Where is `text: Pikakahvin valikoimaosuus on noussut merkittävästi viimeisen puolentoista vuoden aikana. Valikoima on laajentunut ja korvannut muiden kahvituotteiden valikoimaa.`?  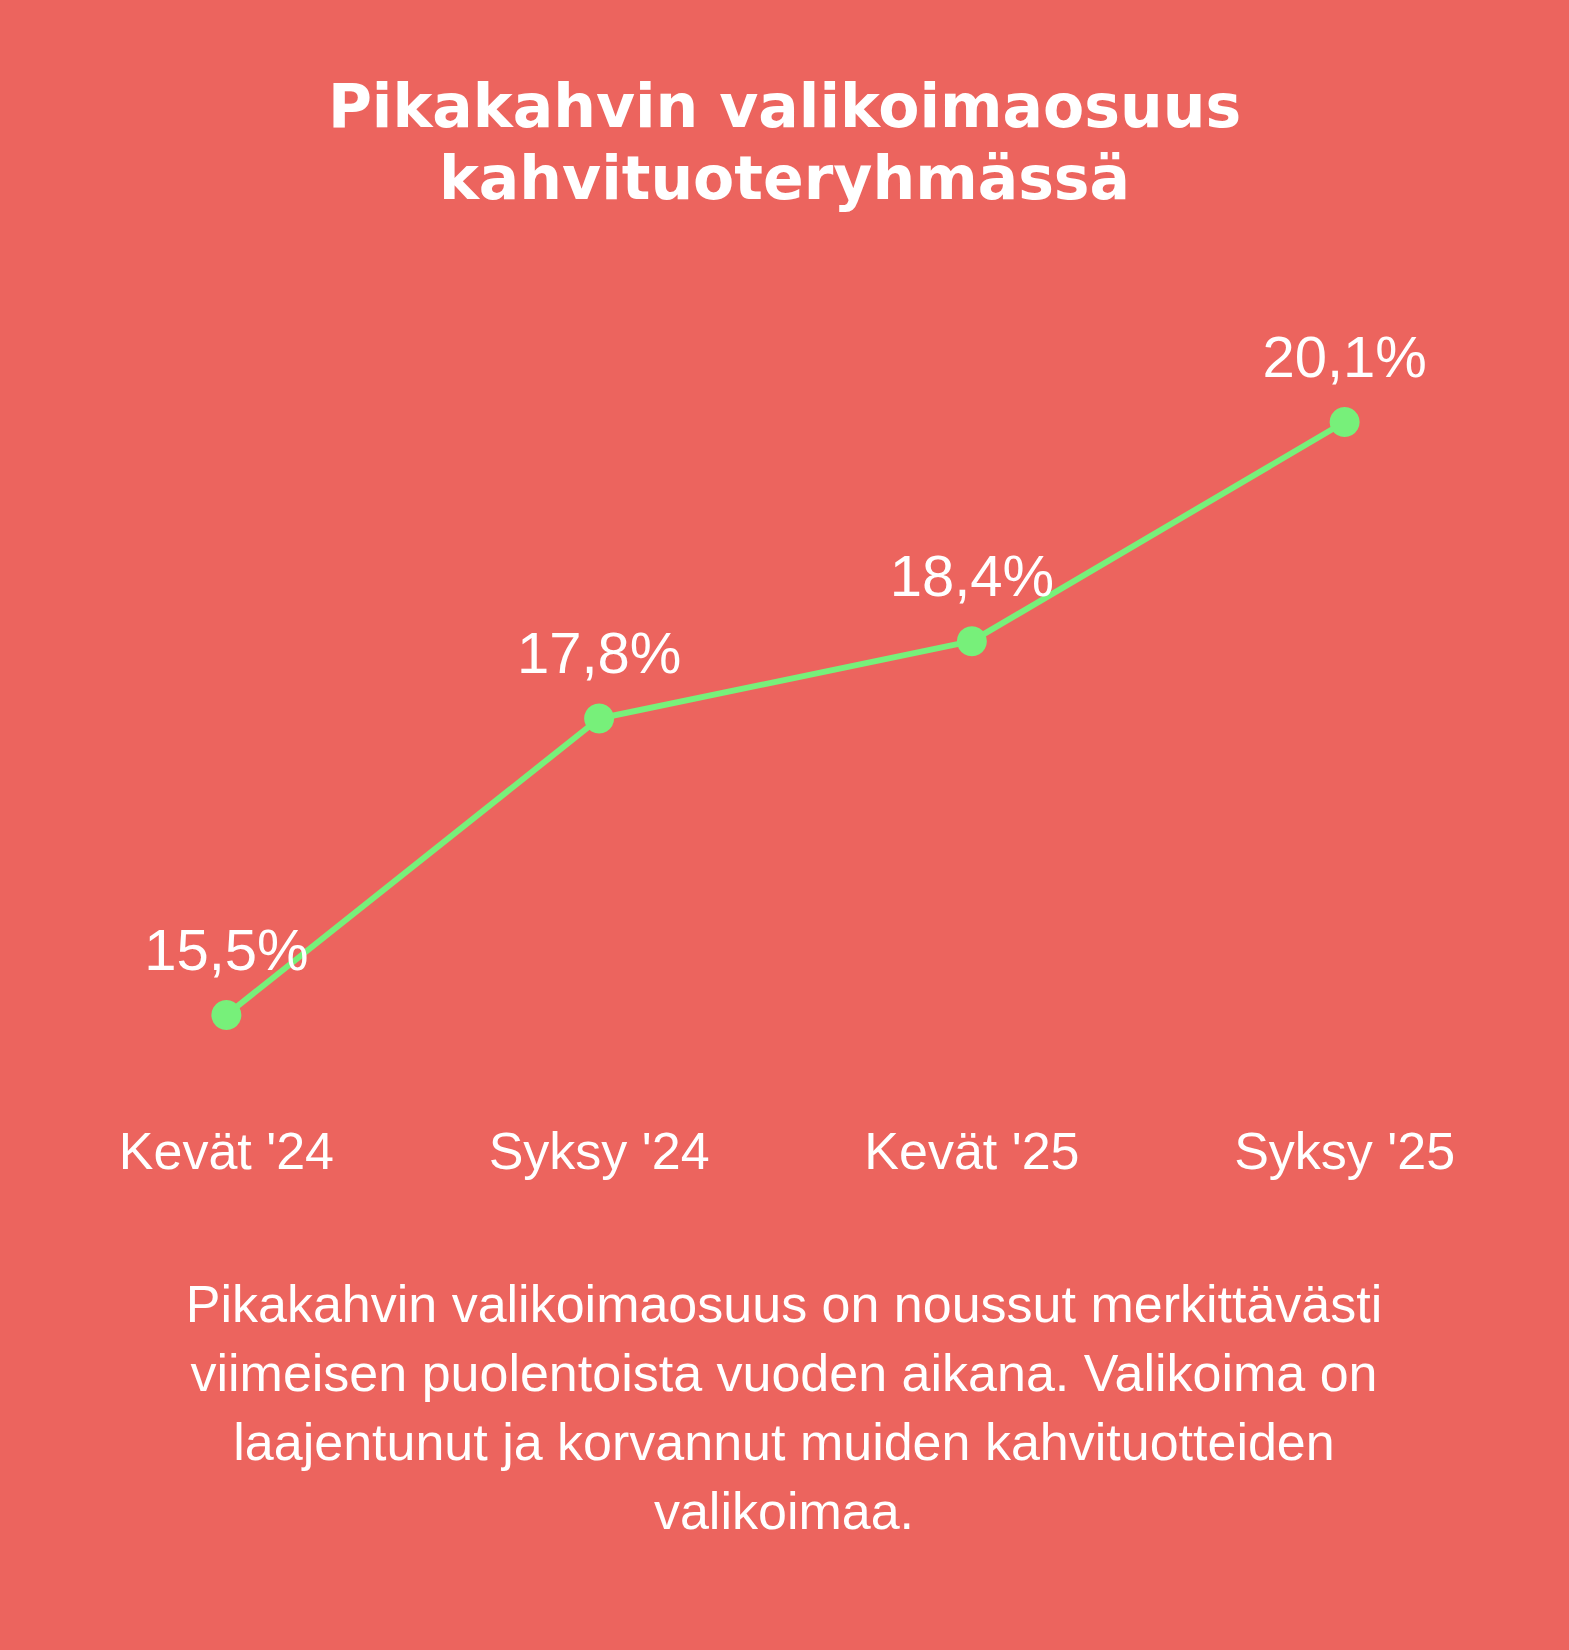
text: Pikakahvin valikoimaosuus on noussut merkittävästi viimeisen puolentoista vuoden aikana. Valikoima on laajentunut ja korvannut muiden kahvituotteiden valikoimaa. is located at coordinates (784, 1408).